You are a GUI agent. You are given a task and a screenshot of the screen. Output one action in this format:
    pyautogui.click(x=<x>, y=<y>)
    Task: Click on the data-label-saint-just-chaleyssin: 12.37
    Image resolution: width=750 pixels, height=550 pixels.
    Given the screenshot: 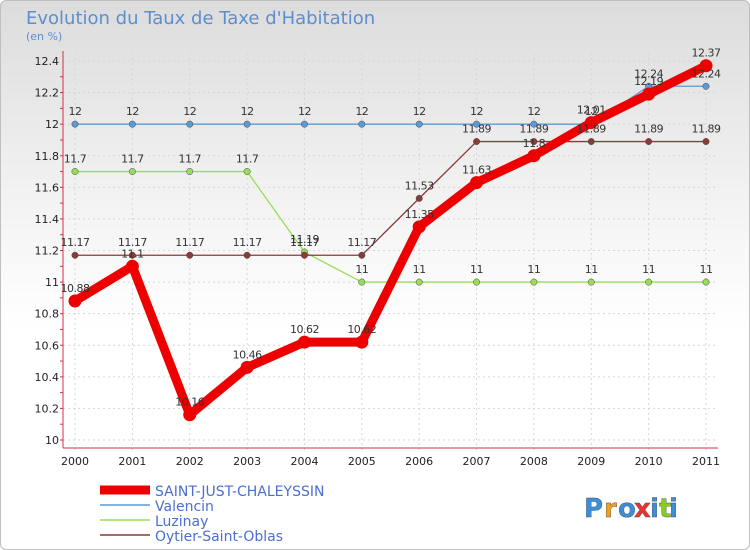 What is the action you would take?
    pyautogui.click(x=706, y=53)
    